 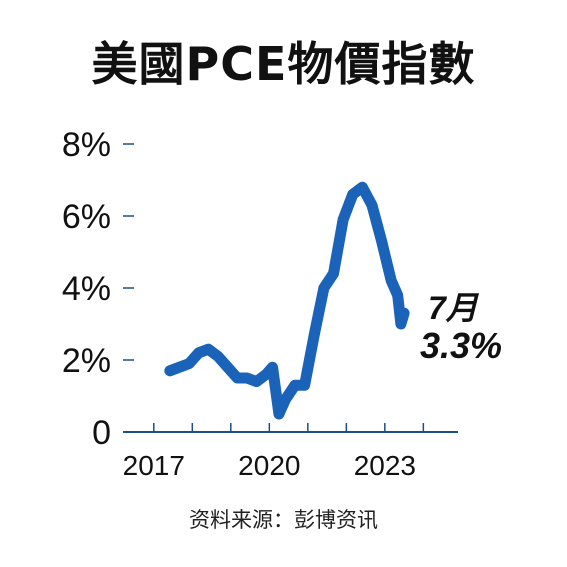 What do you see at coordinates (269, 465) in the screenshot?
I see `x-tick-label: 2020` at bounding box center [269, 465].